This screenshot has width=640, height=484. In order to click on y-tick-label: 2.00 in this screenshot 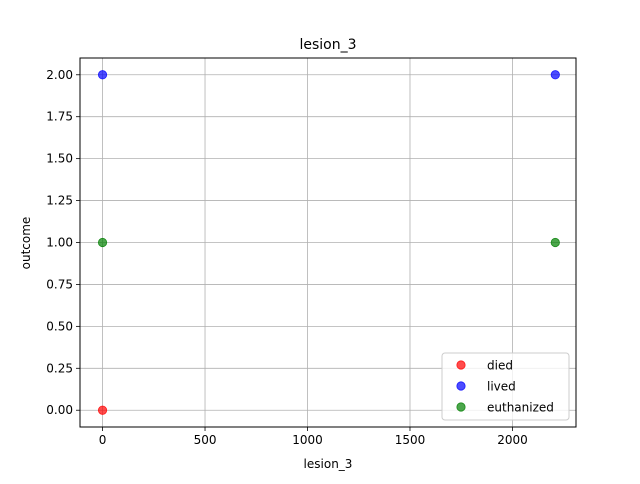, I will do `click(59, 75)`.